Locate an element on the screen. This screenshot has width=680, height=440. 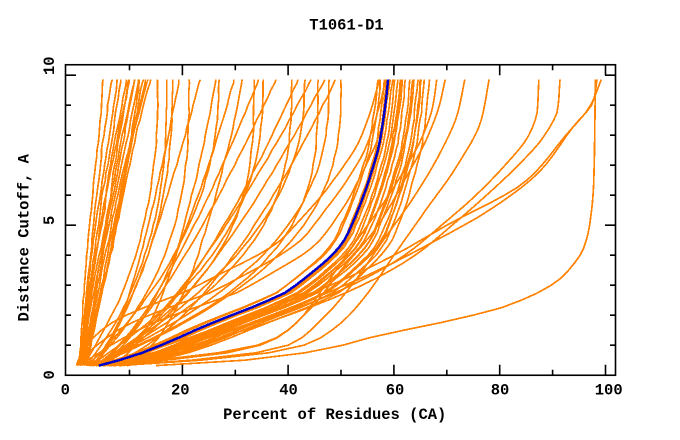
svg-text: T1061-D1 is located at coordinates (346, 26).